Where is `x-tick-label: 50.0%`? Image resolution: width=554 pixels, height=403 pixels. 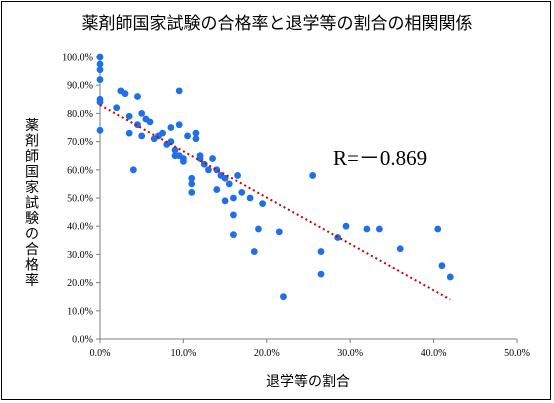
x-tick-label: 50.0% is located at coordinates (517, 353).